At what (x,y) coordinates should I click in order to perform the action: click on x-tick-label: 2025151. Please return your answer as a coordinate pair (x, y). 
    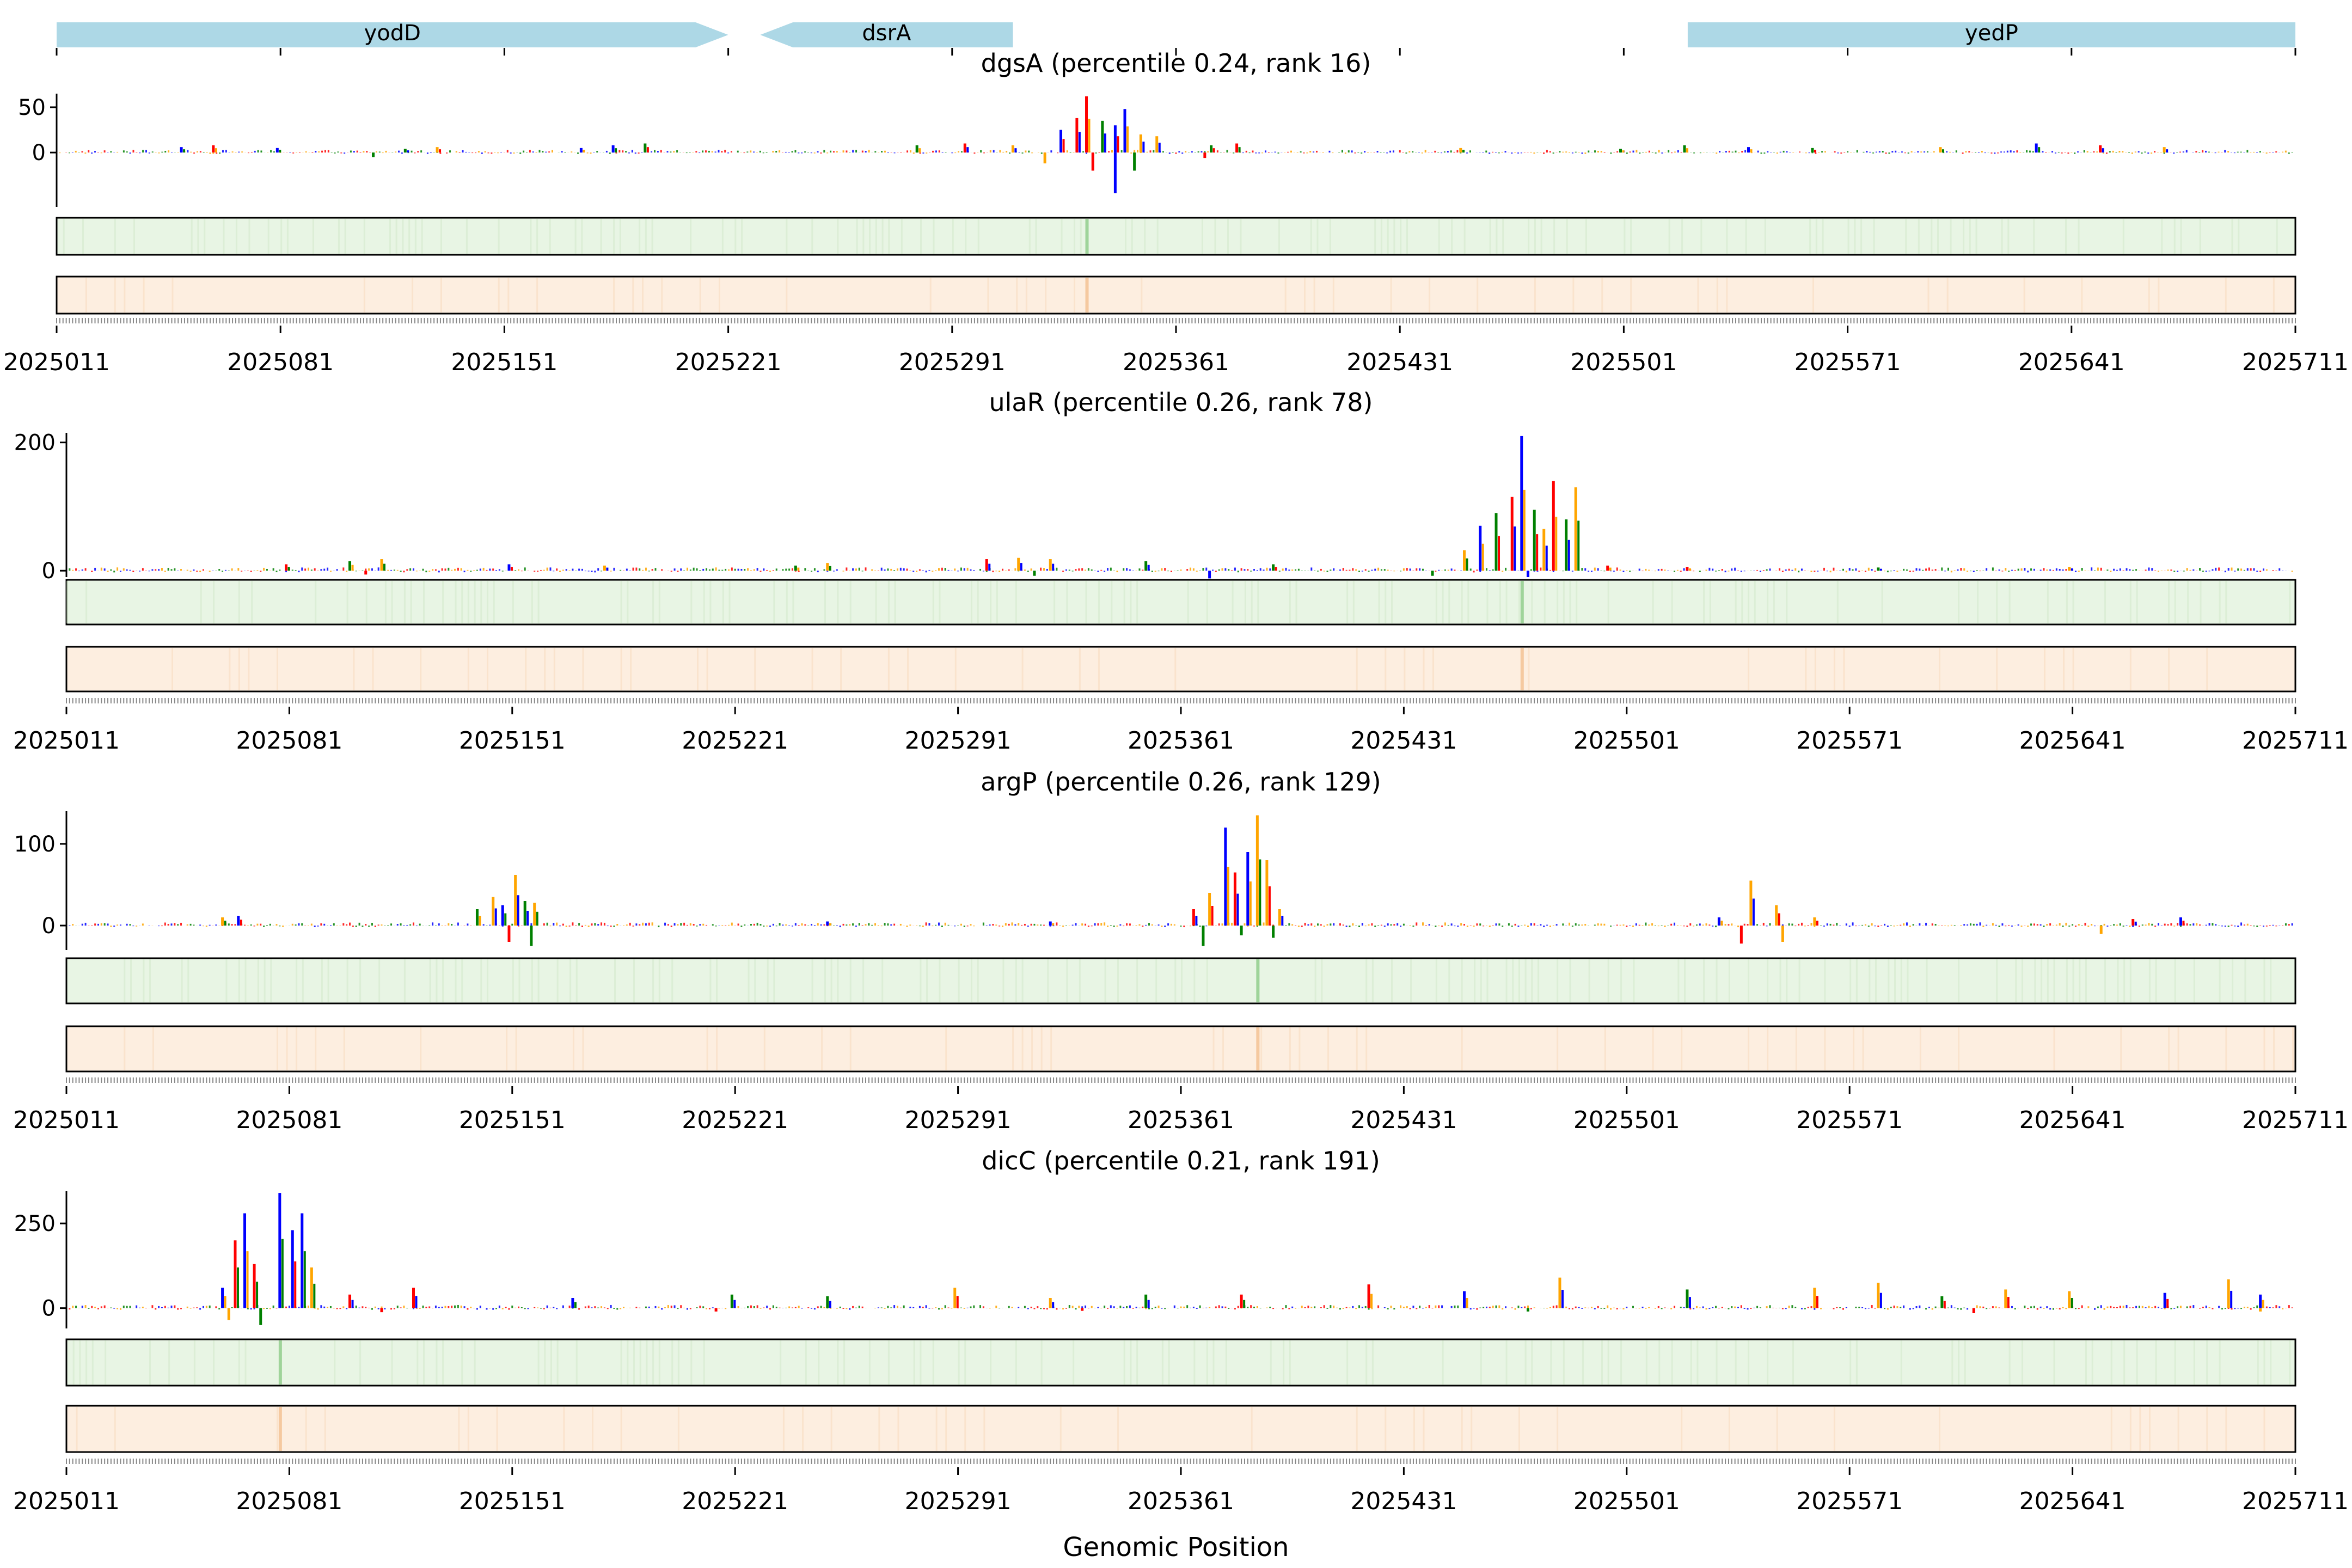
    Looking at the image, I should click on (512, 741).